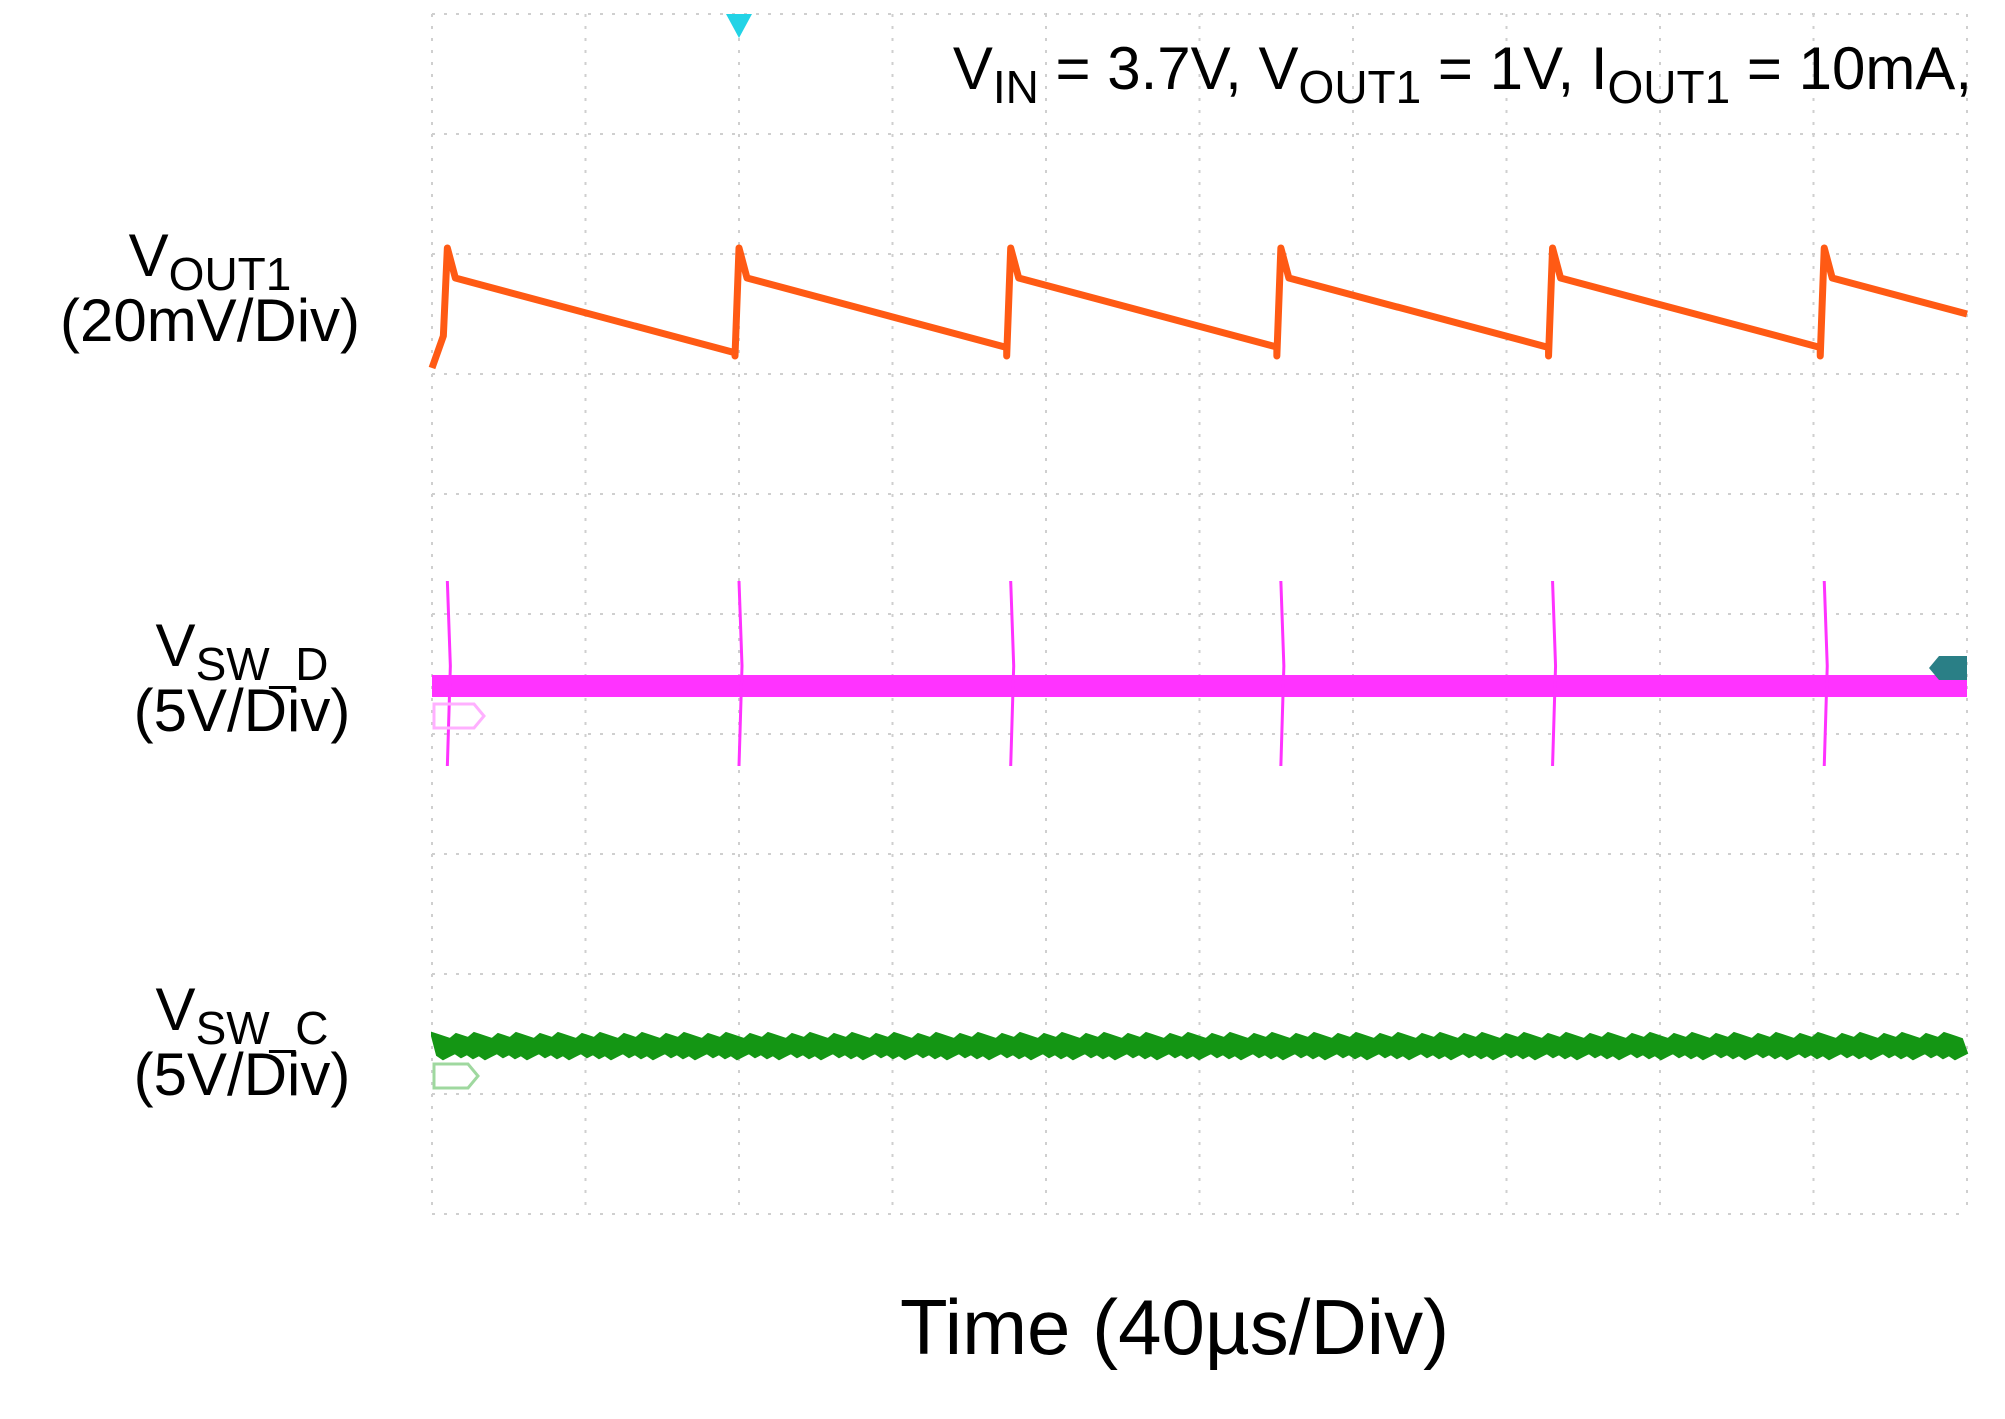 This screenshot has height=1419, width=2005. I want to click on vsw-c-ground-marker-icon, so click(456, 1076).